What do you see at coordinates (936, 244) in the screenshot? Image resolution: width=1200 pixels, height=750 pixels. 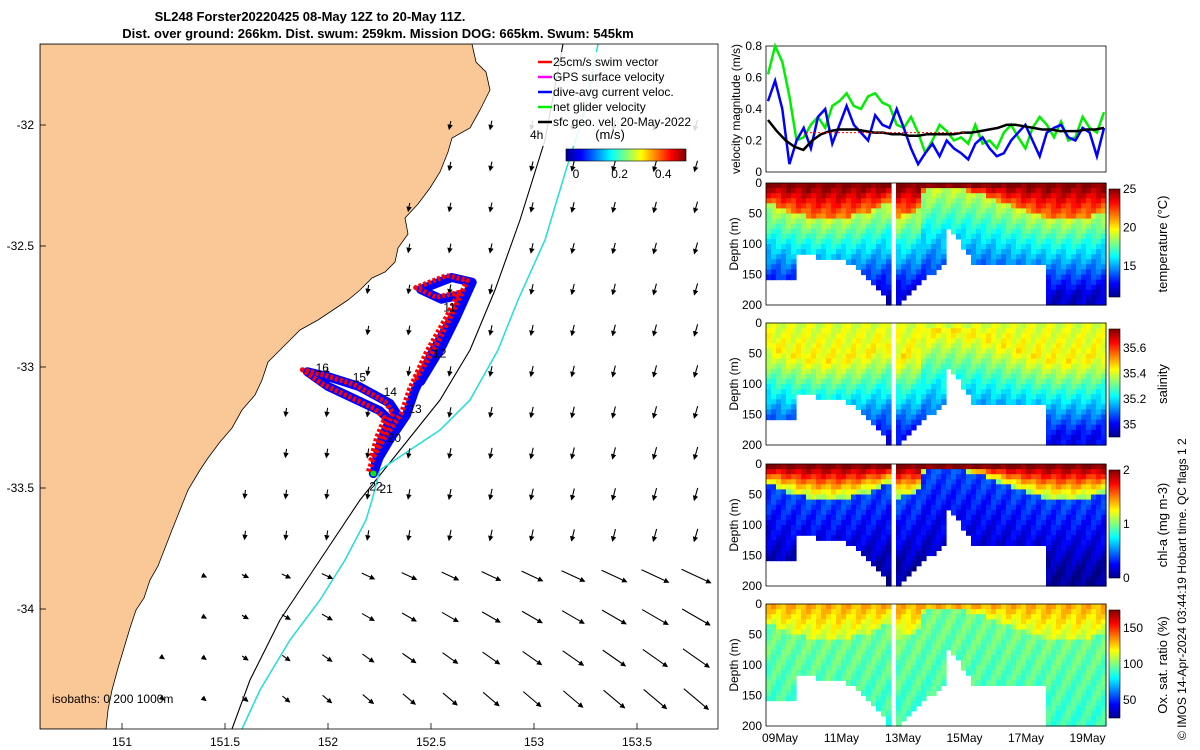 I see `heatmap-frame` at bounding box center [936, 244].